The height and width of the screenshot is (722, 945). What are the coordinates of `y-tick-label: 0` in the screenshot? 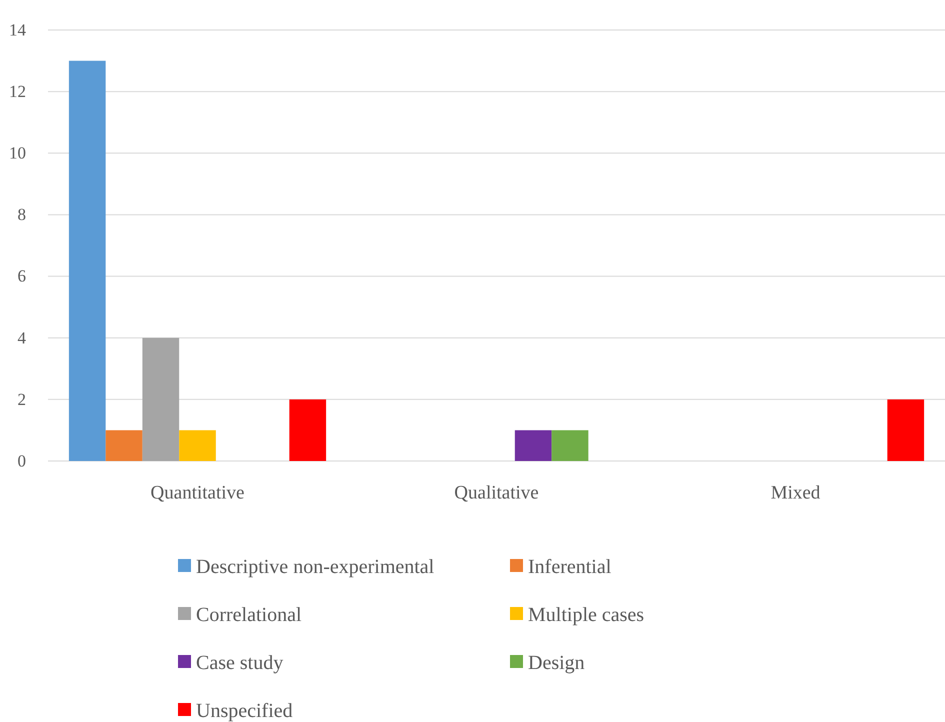 It's located at (22, 460).